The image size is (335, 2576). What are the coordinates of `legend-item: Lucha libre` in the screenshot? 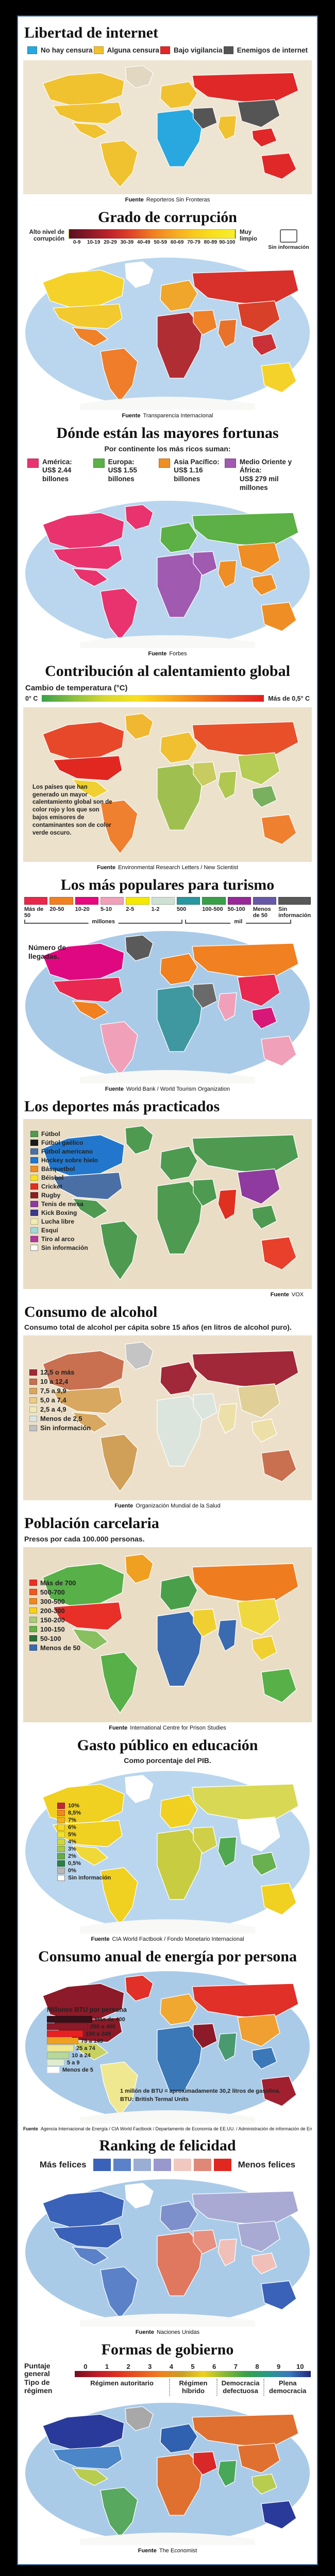 It's located at (64, 1221).